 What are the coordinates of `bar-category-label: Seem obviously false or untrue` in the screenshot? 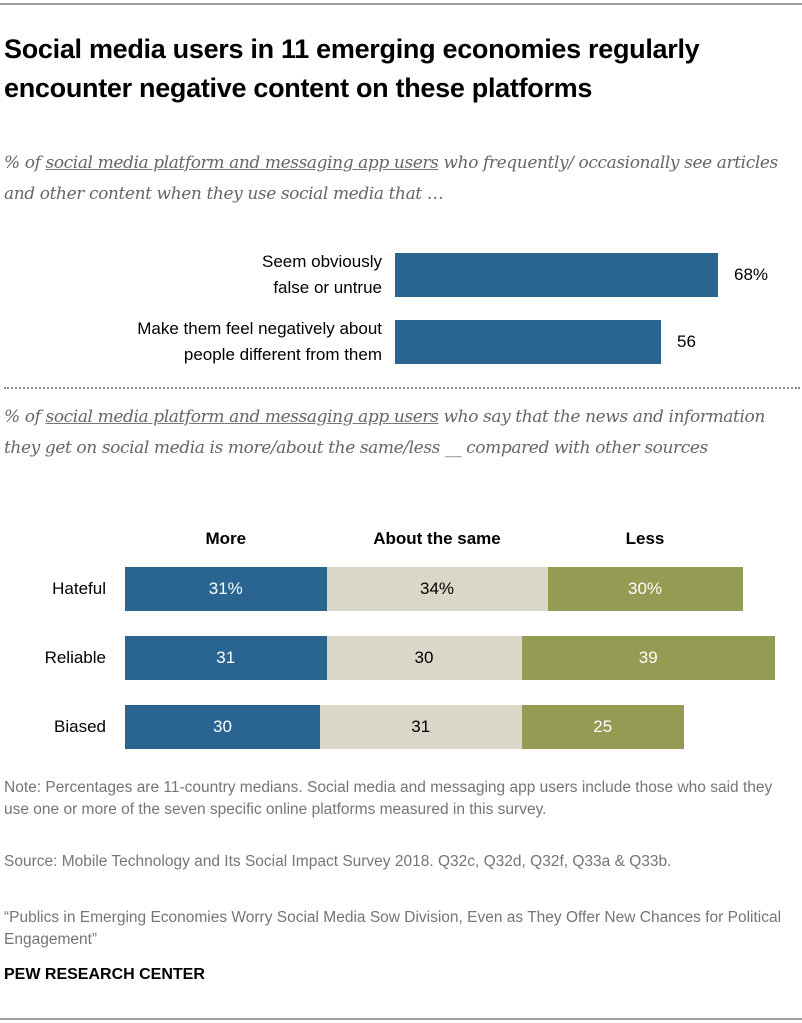 It's located at (322, 275).